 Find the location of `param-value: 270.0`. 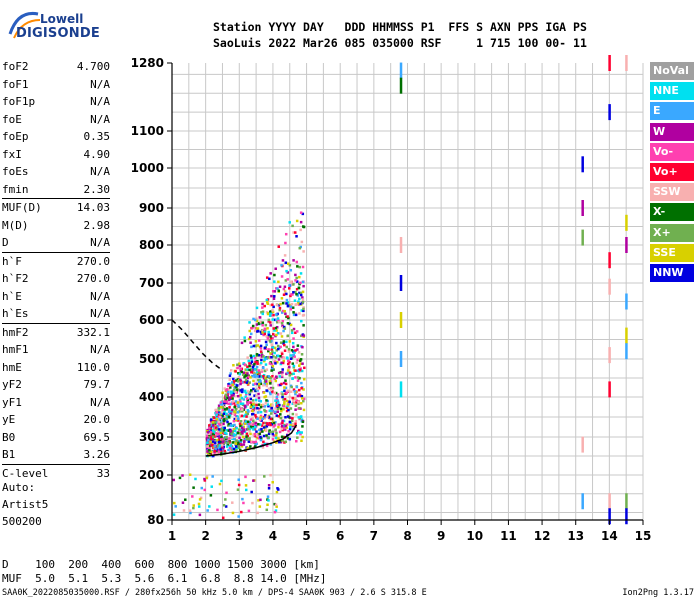

param-value: 270.0 is located at coordinates (93, 278).